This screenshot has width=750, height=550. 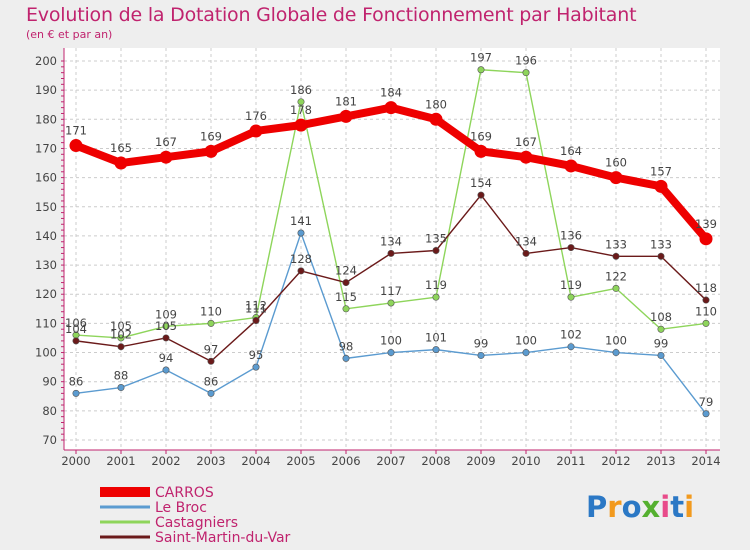 I want to click on data-label: 178, so click(x=301, y=110).